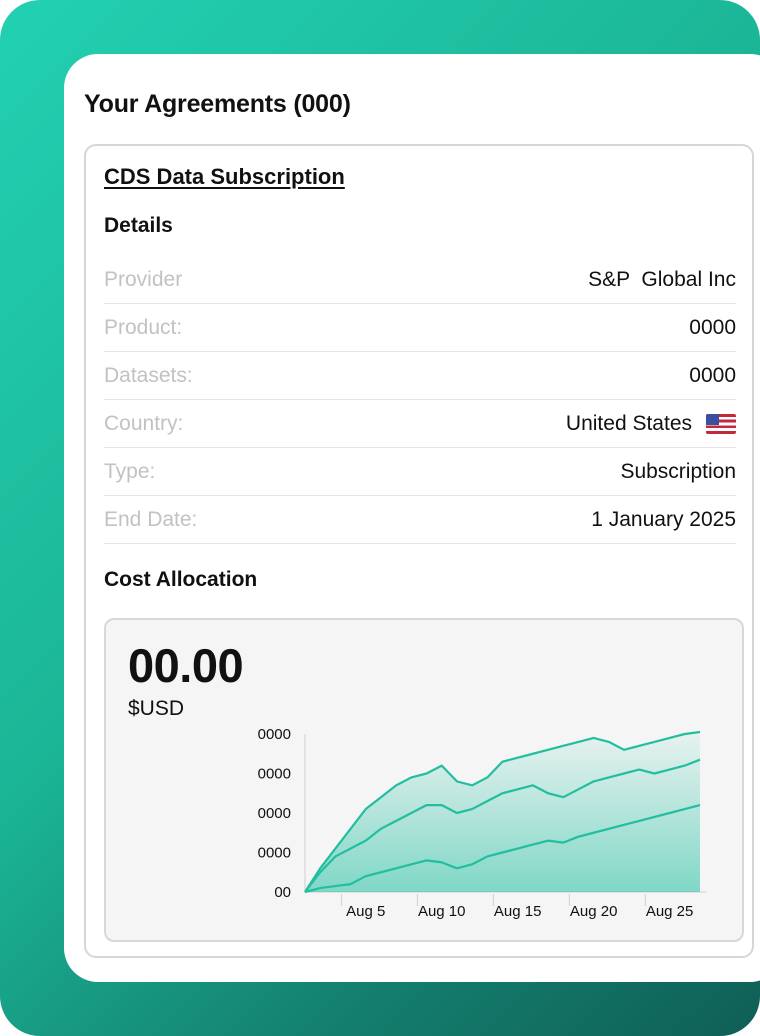  What do you see at coordinates (594, 911) in the screenshot?
I see `x-tick-label: Aug 20` at bounding box center [594, 911].